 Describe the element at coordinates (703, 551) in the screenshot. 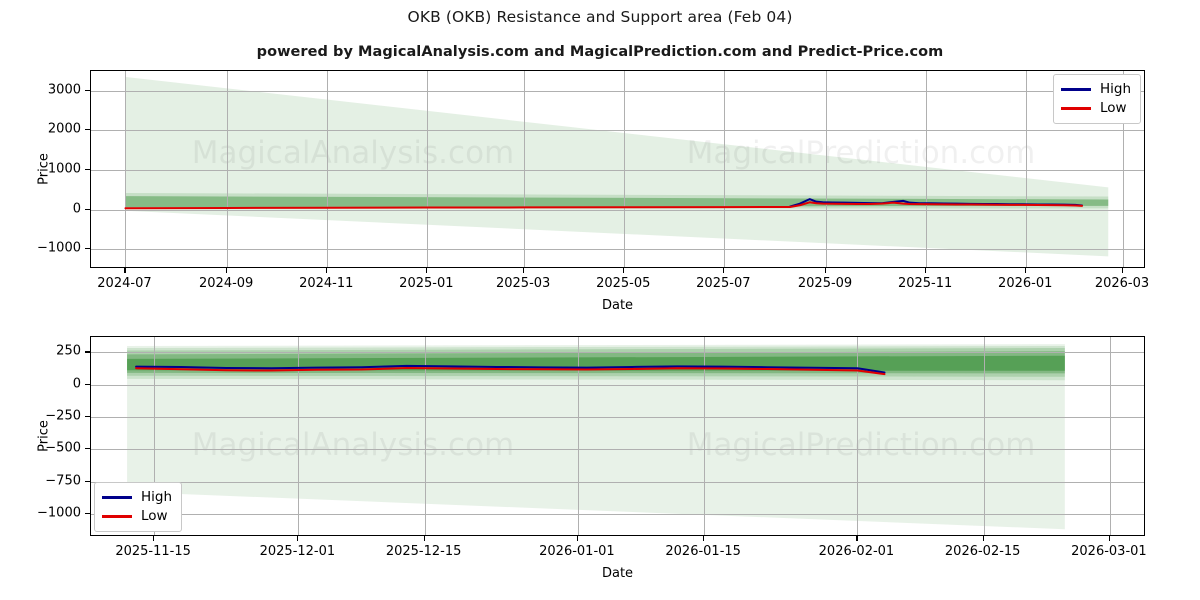

I see `x-tick-label: 2026-01-15` at that location.